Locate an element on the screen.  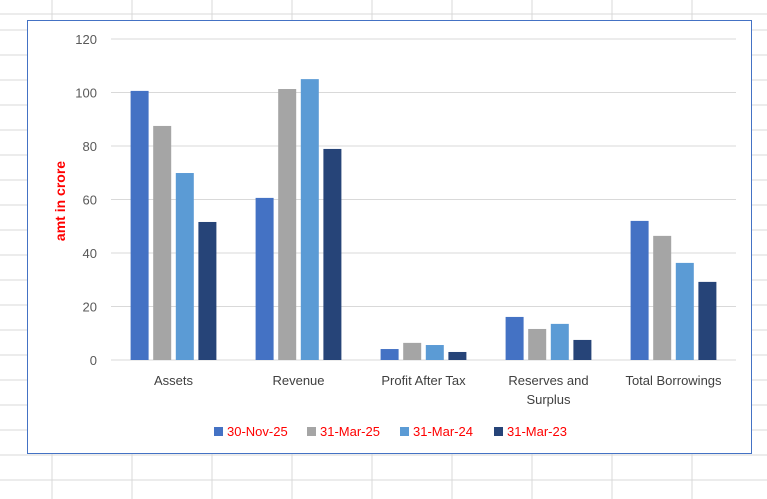
legend-label: 31-Mar-25 is located at coordinates (350, 431).